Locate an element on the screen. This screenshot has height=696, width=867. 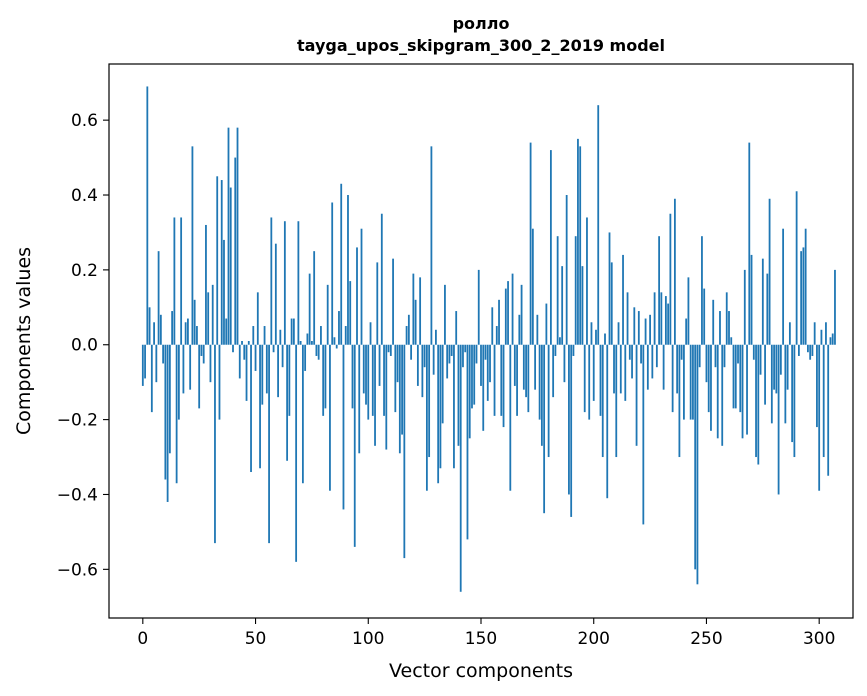
chart-title-model: tayga_upos_skipgram_300_2_2019 model is located at coordinates (481, 45).